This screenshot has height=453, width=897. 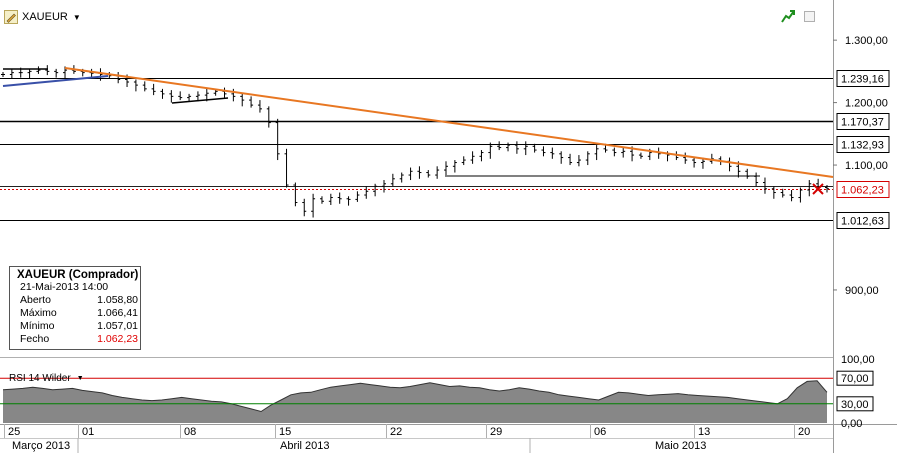 I want to click on price-axis-label: 1.200,00, so click(x=866, y=104).